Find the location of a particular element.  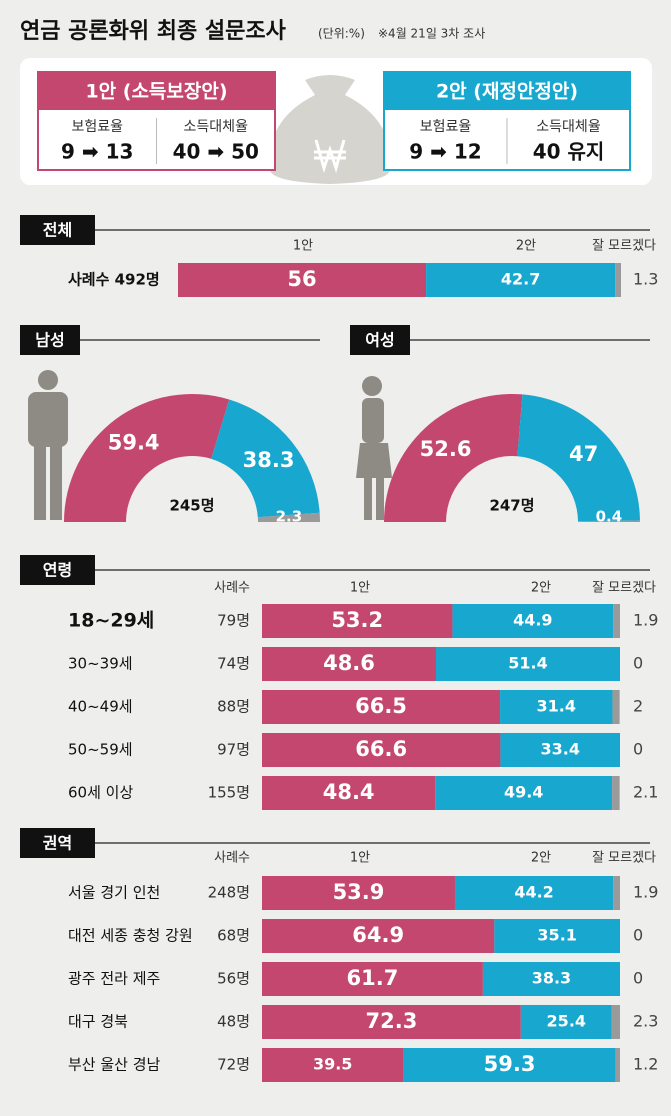

center-label: 247명 is located at coordinates (511, 506).